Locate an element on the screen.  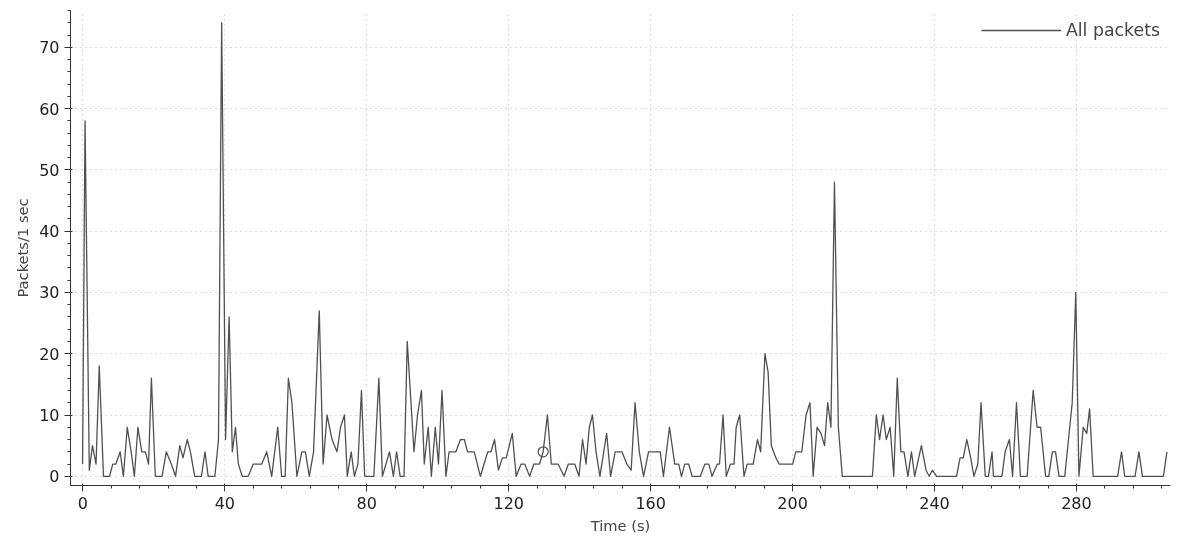
y-tick-label: 50 is located at coordinates (49, 170).